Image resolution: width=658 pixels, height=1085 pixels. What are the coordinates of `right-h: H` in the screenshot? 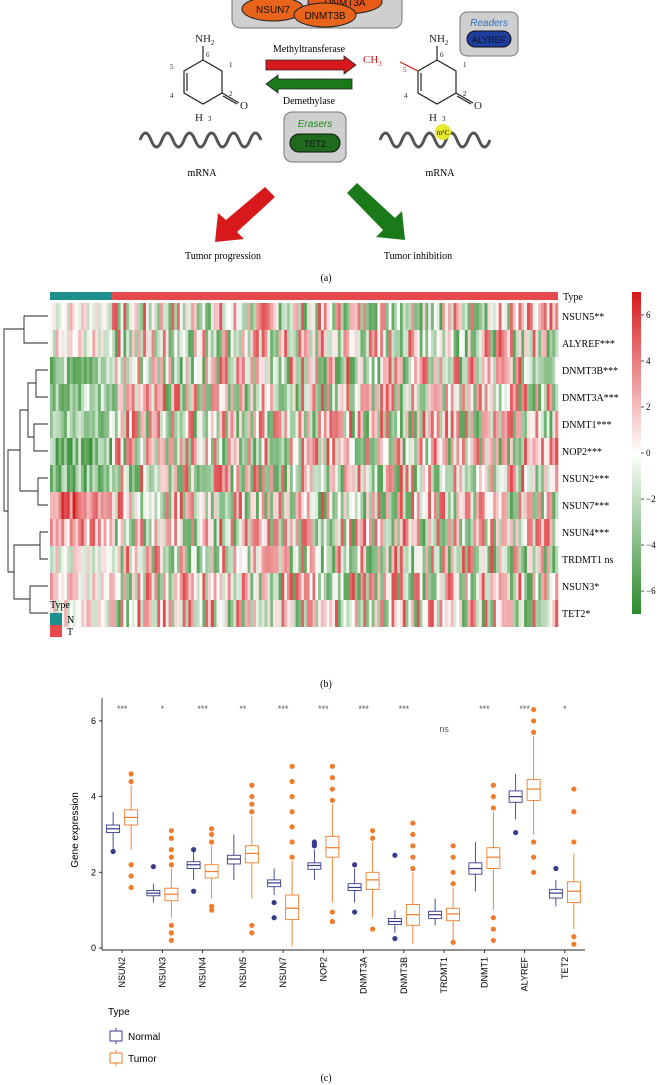 It's located at (433, 118).